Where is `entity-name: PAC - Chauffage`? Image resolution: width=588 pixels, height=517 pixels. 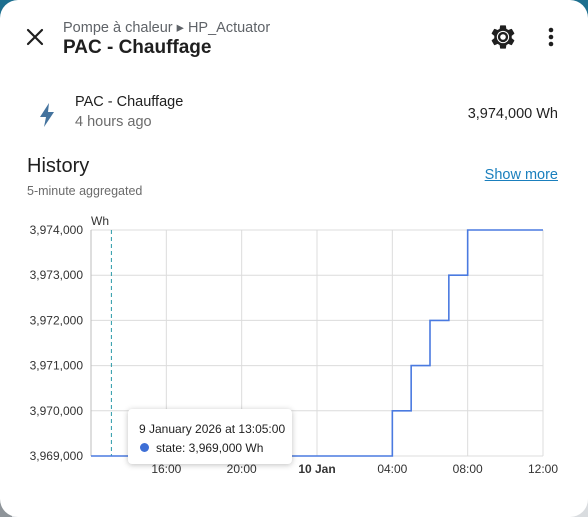 entity-name: PAC - Chauffage is located at coordinates (129, 102).